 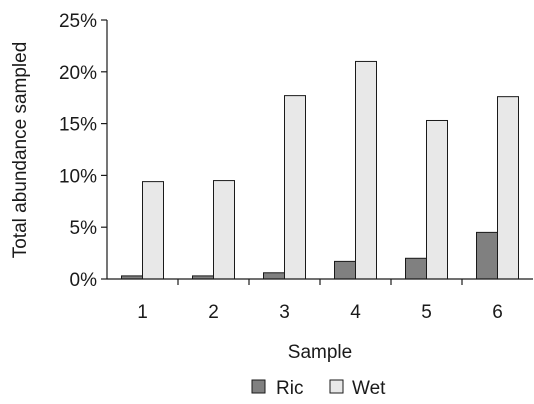 What do you see at coordinates (142, 312) in the screenshot?
I see `x-tick-label: 1` at bounding box center [142, 312].